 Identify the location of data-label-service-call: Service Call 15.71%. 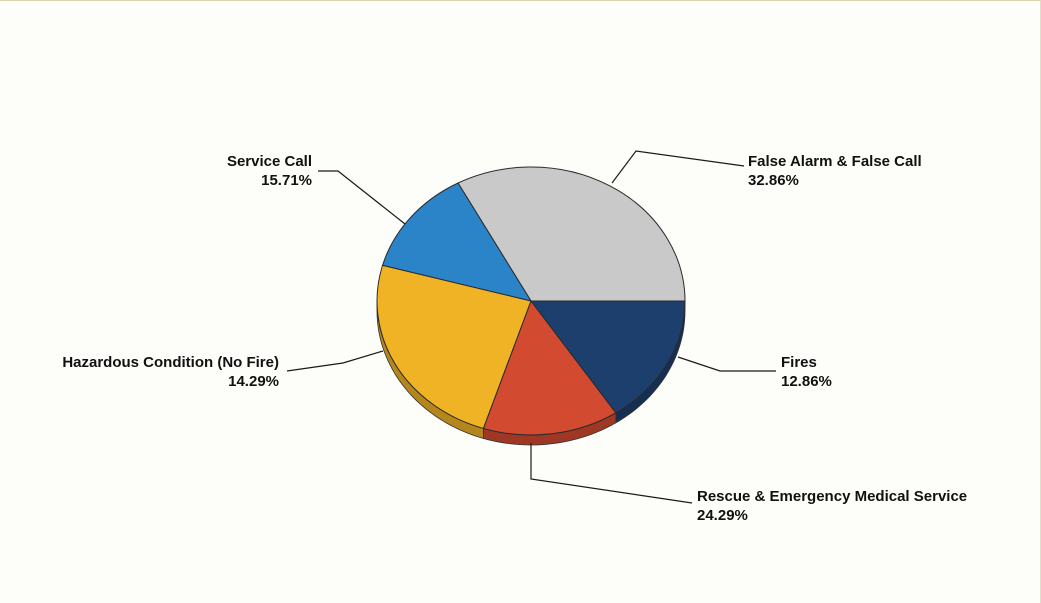
(269, 171).